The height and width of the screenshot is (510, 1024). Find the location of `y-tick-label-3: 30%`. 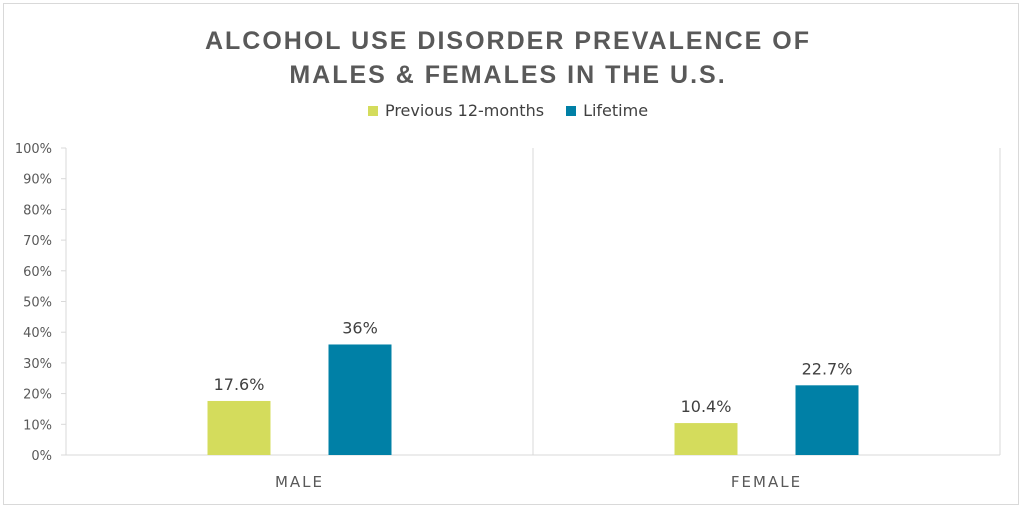

y-tick-label-3: 30% is located at coordinates (37, 364).